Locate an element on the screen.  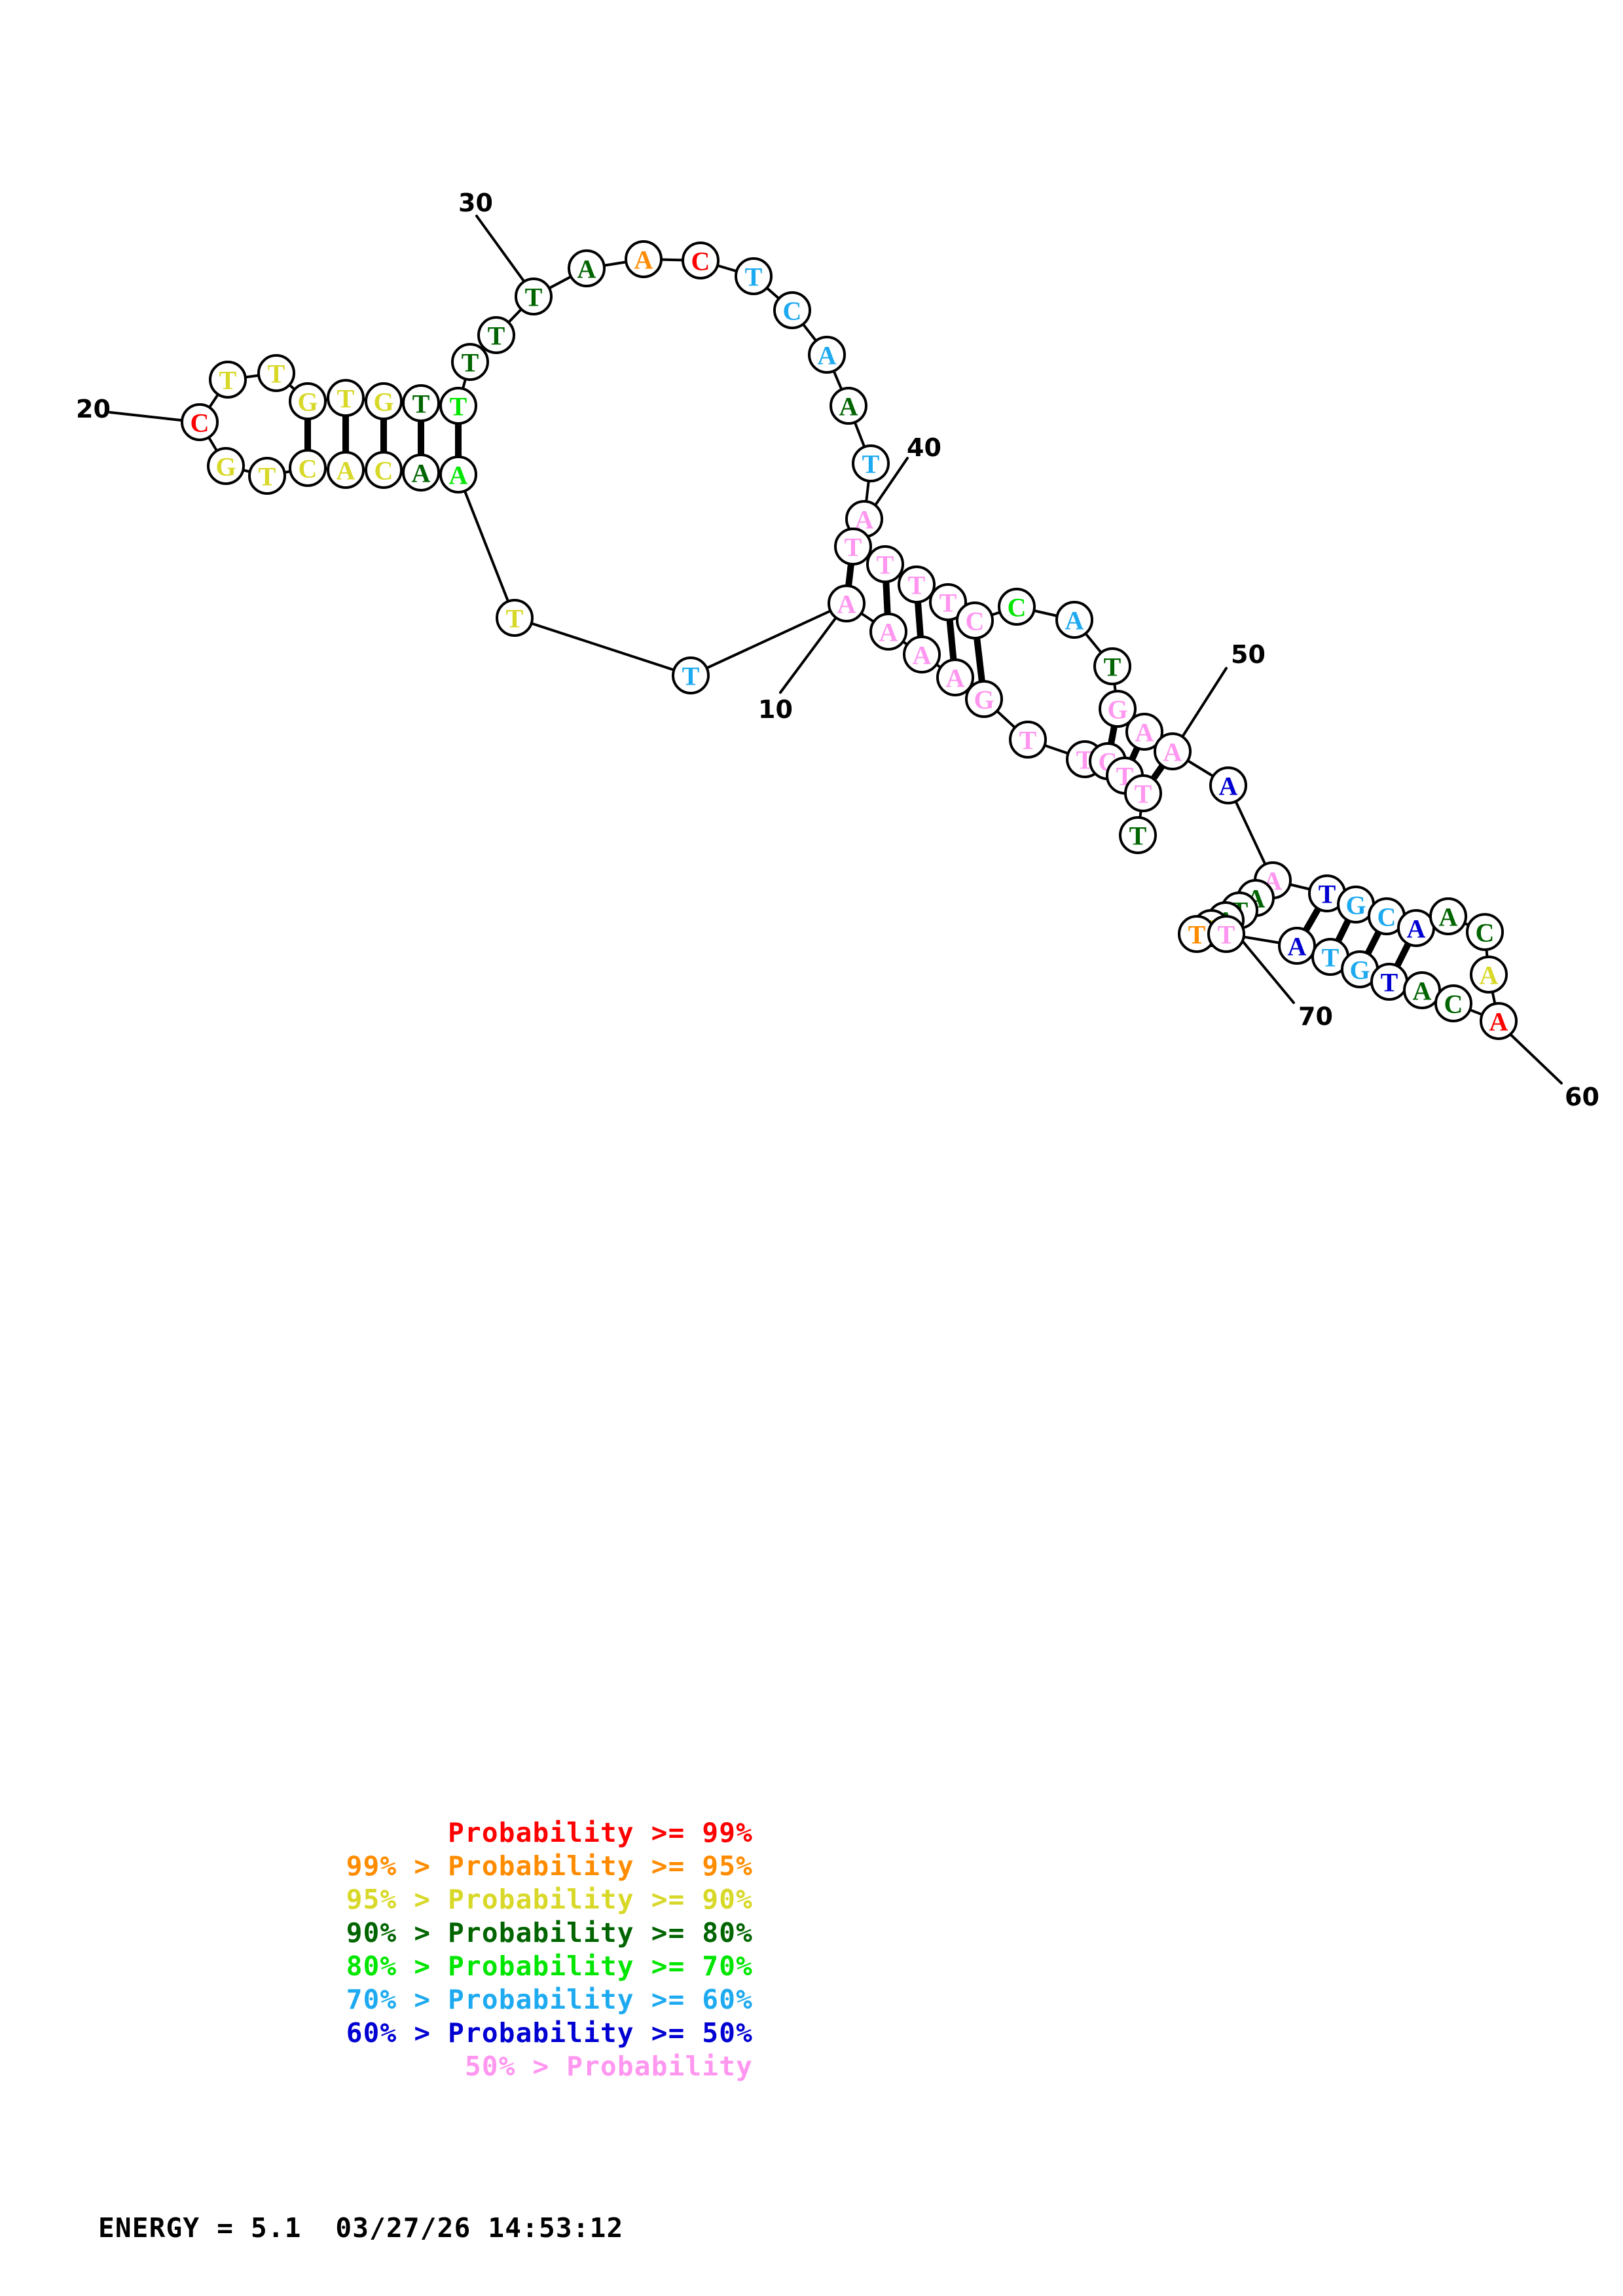
legend-row-7: 50% > Probability is located at coordinates (608, 2066).